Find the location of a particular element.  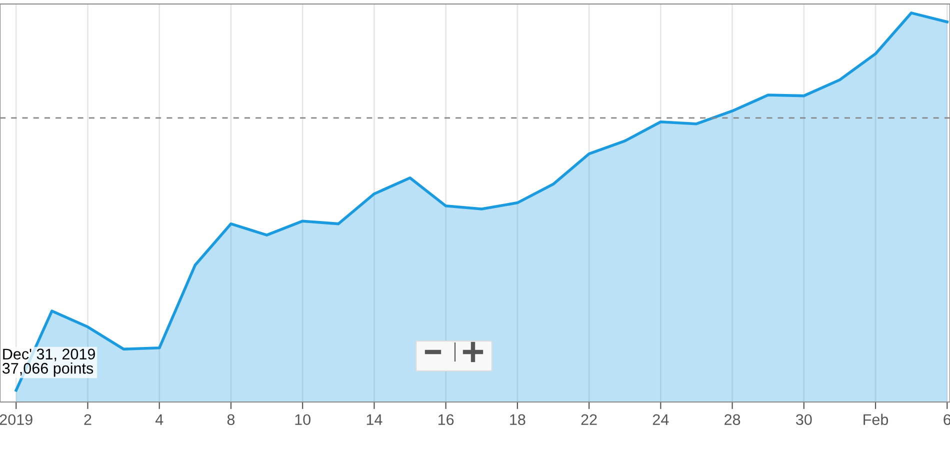

x-tick-label: 8 is located at coordinates (231, 420).